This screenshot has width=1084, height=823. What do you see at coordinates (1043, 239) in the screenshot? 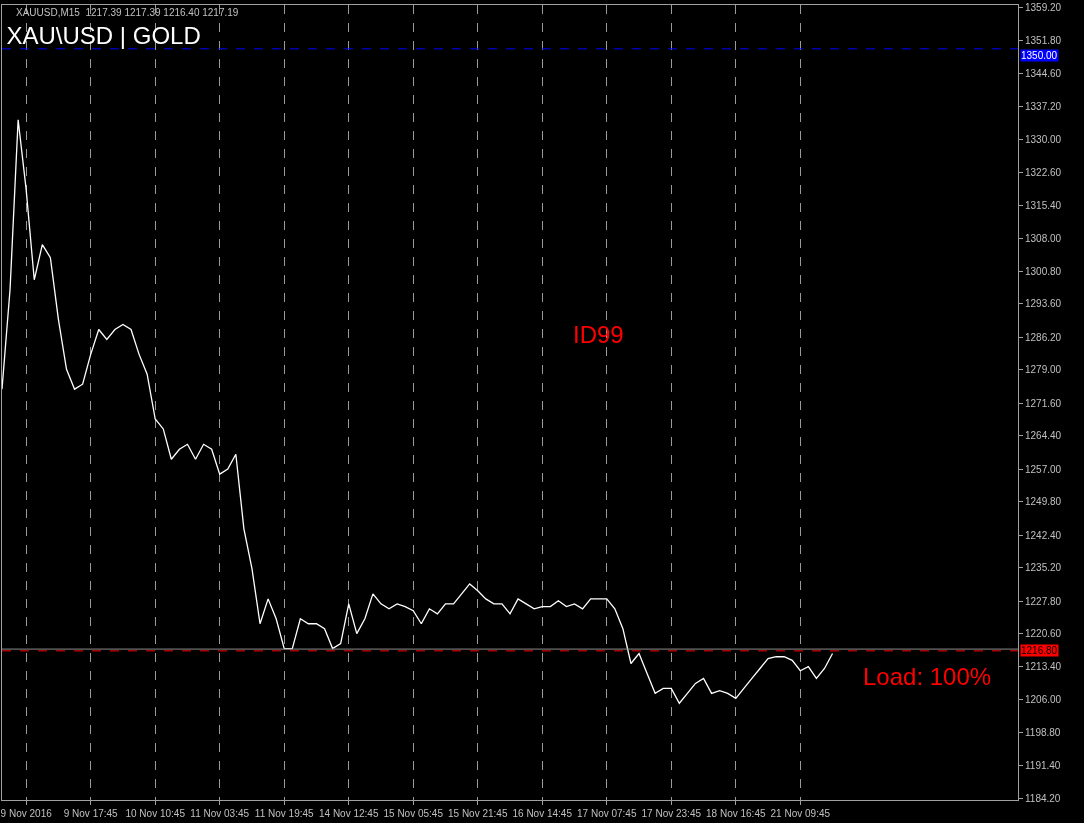
I see `y-tick-label: 1308.00` at bounding box center [1043, 239].